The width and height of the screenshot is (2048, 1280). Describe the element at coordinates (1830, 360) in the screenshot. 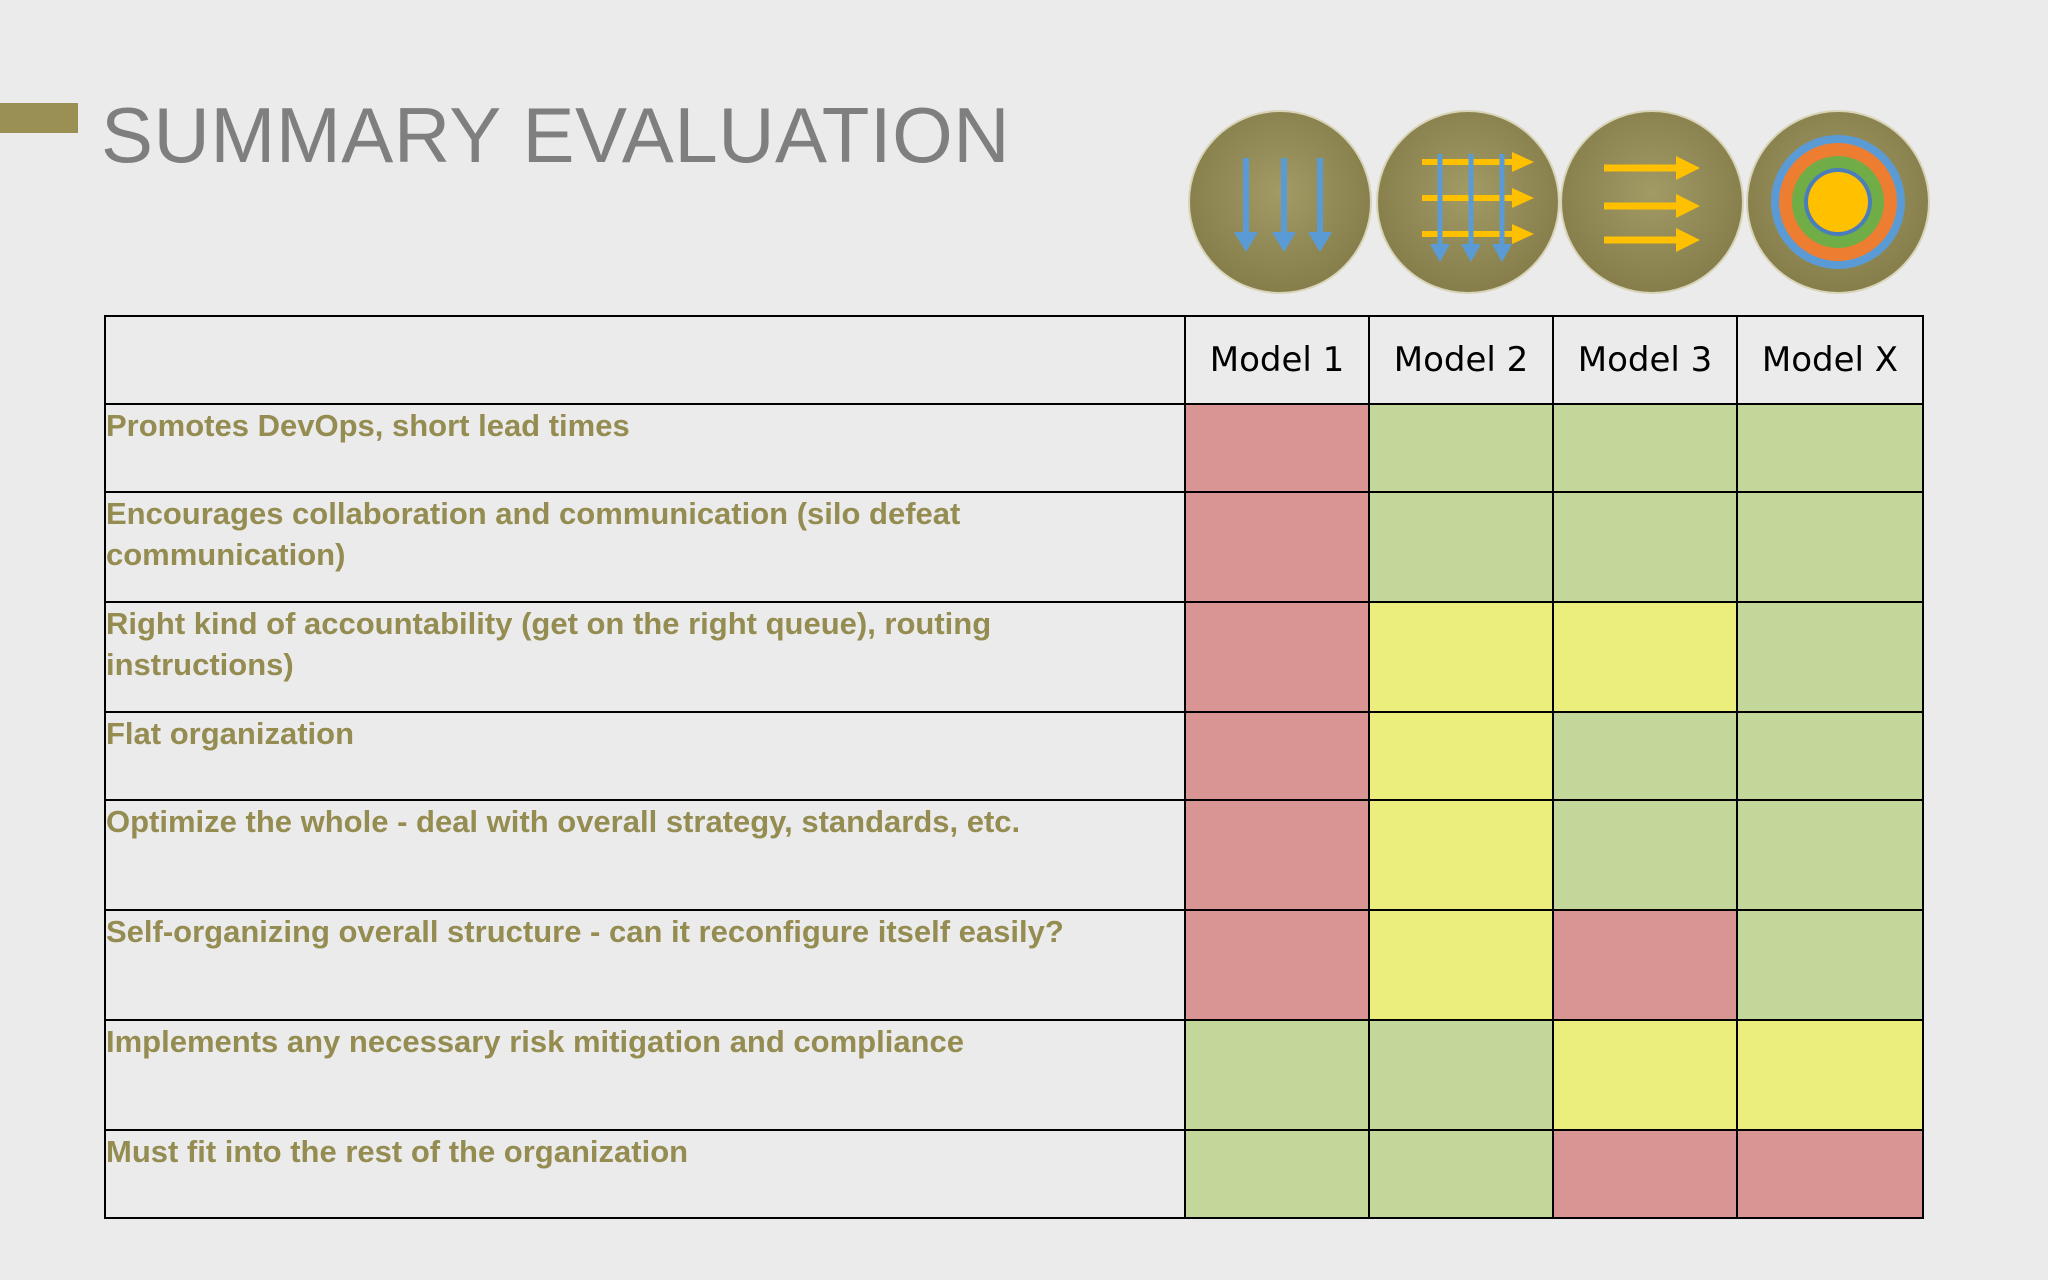

I see `column-header-model-x: Model X` at that location.